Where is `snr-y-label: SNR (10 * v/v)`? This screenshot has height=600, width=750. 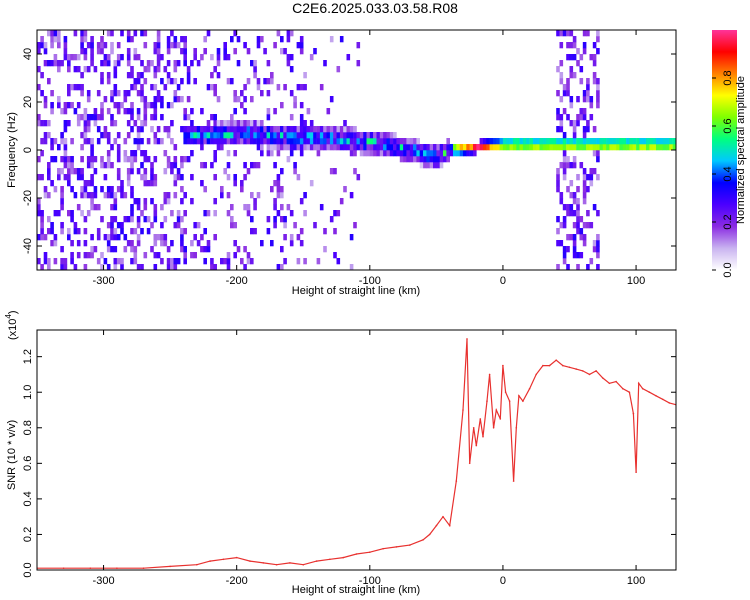
snr-y-label: SNR (10 * v/v) is located at coordinates (12, 455).